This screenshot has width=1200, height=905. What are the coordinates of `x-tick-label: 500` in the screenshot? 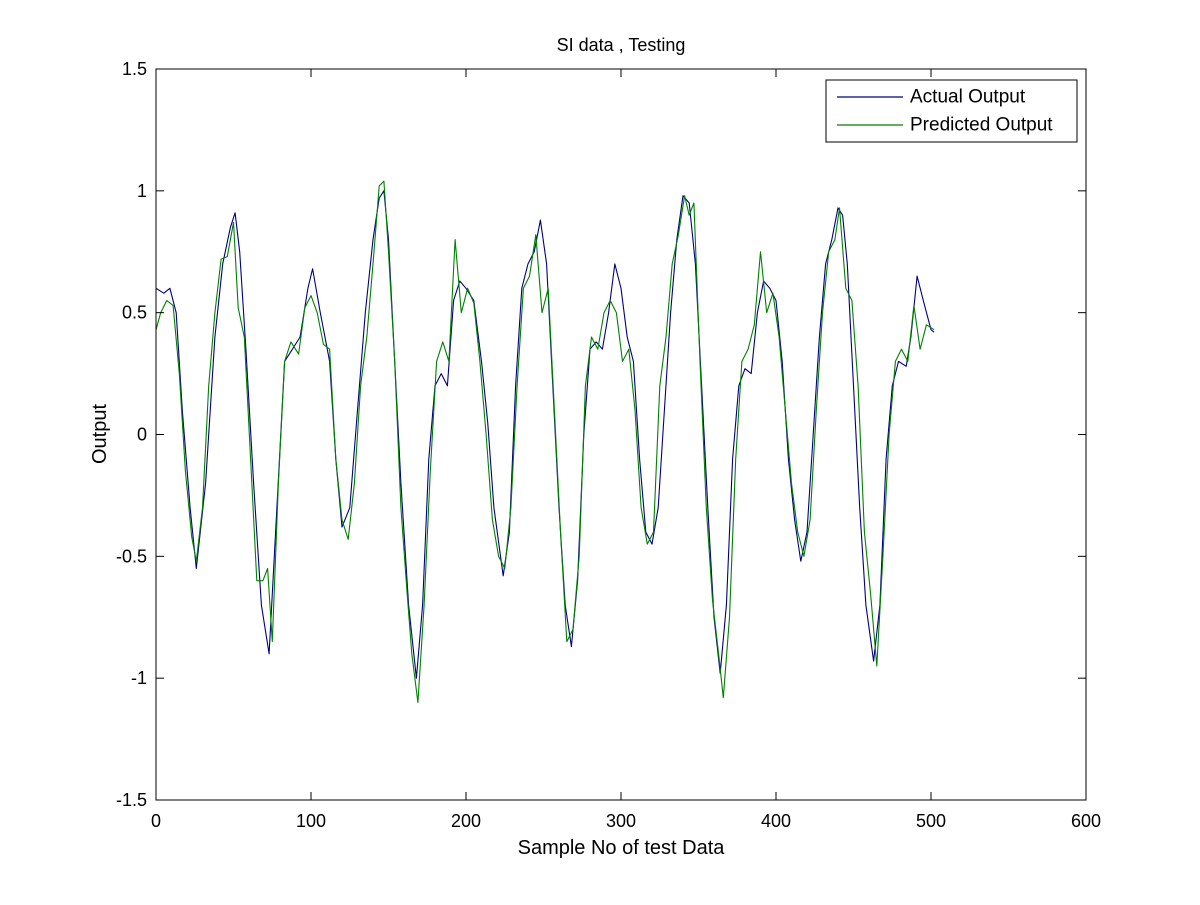 It's located at (931, 821).